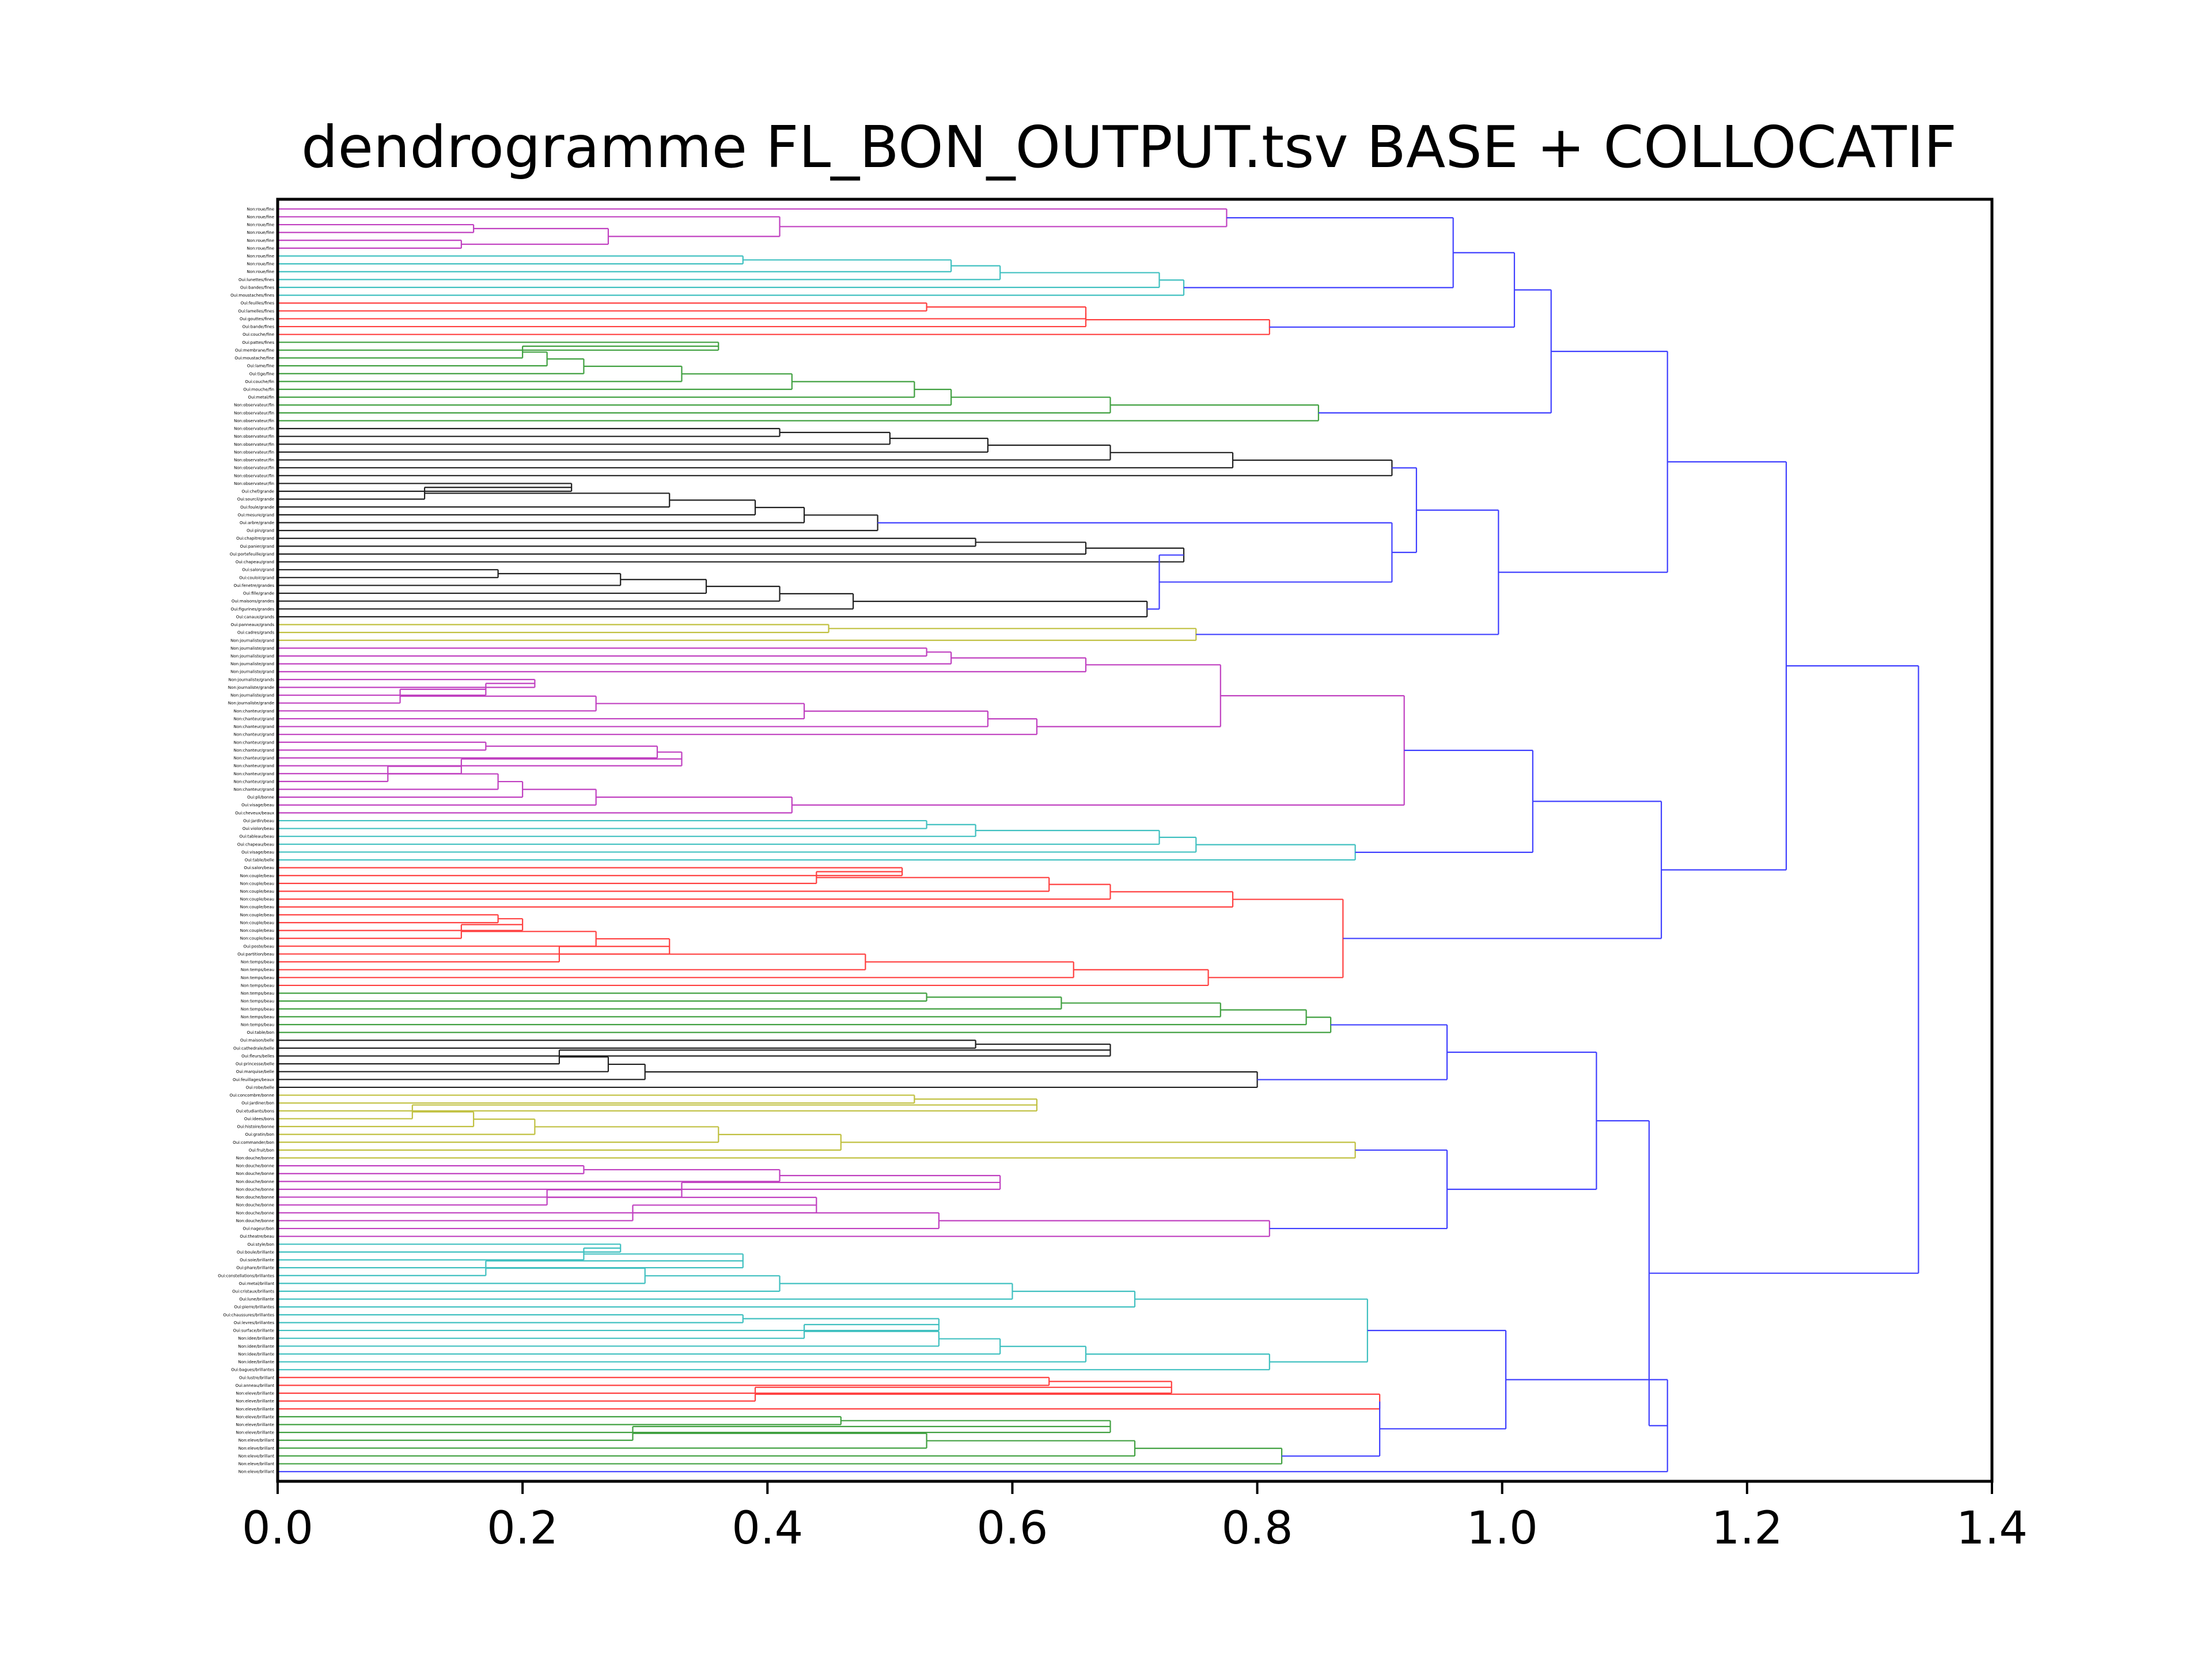  Describe the element at coordinates (251, 703) in the screenshot. I see `leaf-label: Non:journaliste/grande` at that location.